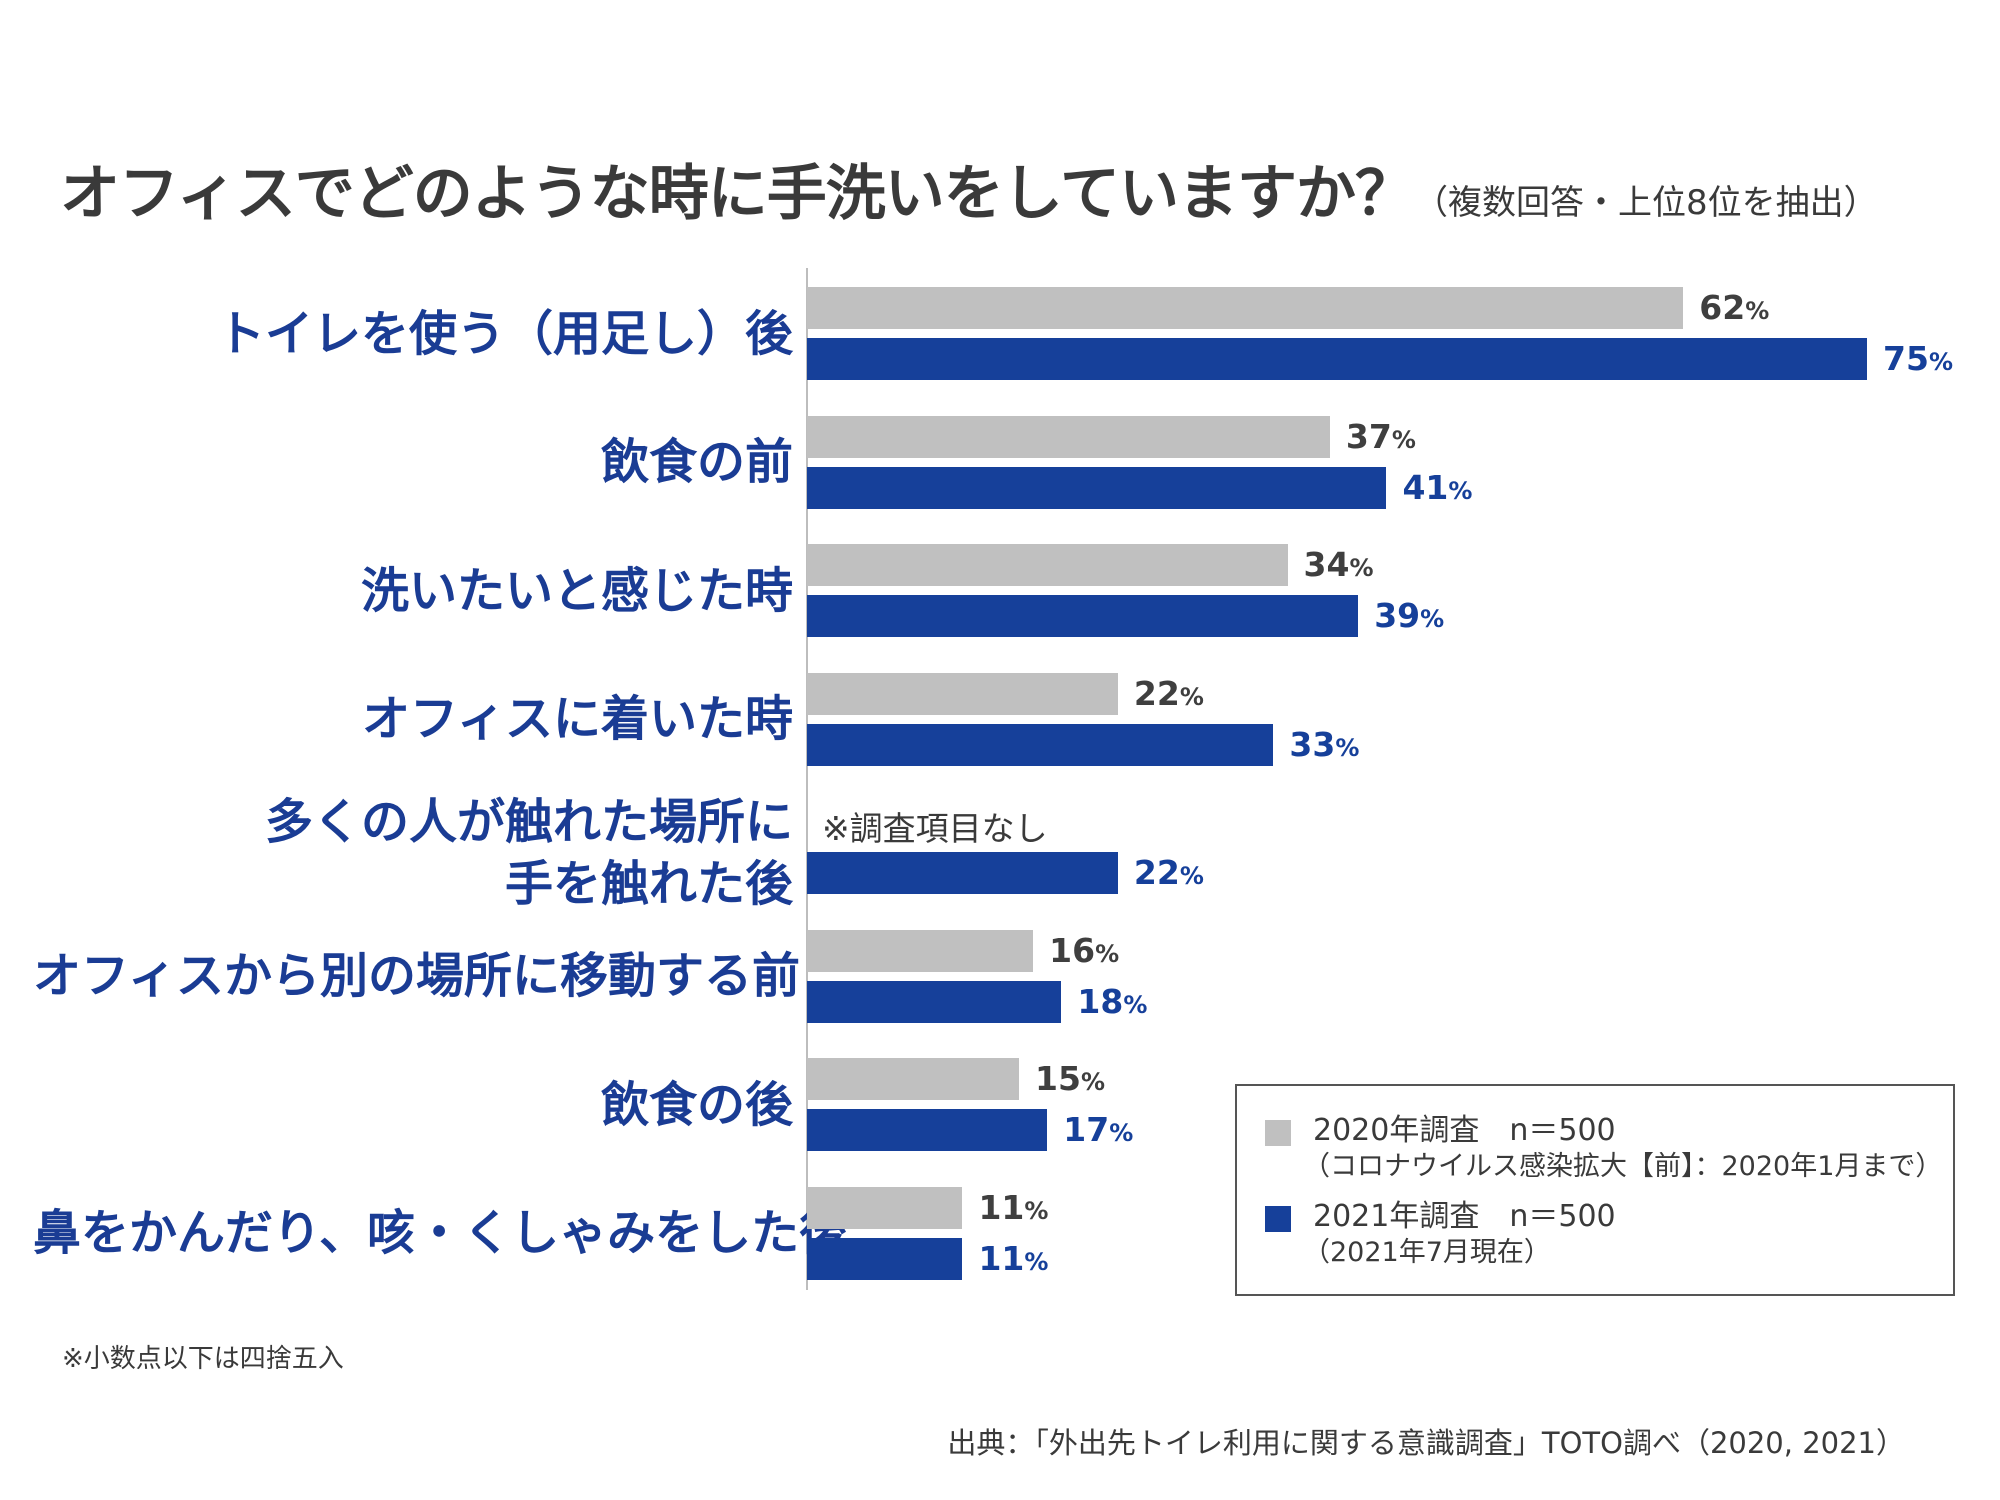 Image resolution: width=2000 pixels, height=1500 pixels. I want to click on category-label: オフィスに着いた時, so click(577, 719).